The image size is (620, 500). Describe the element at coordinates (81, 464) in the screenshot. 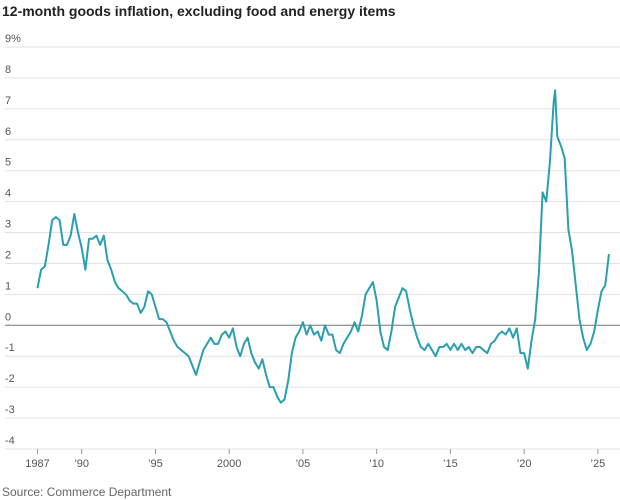

I see `x-tick-label: ’90` at that location.